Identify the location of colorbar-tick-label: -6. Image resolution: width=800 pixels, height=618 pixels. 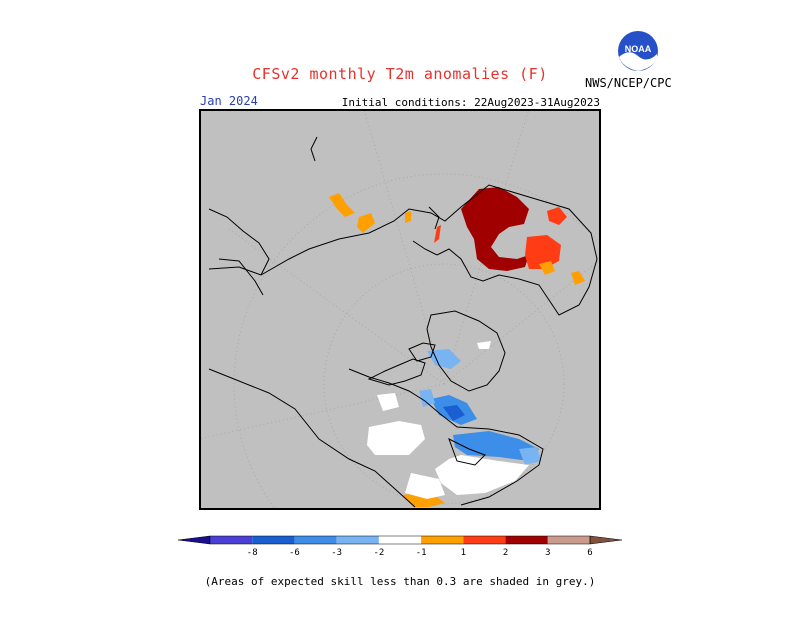
(294, 553).